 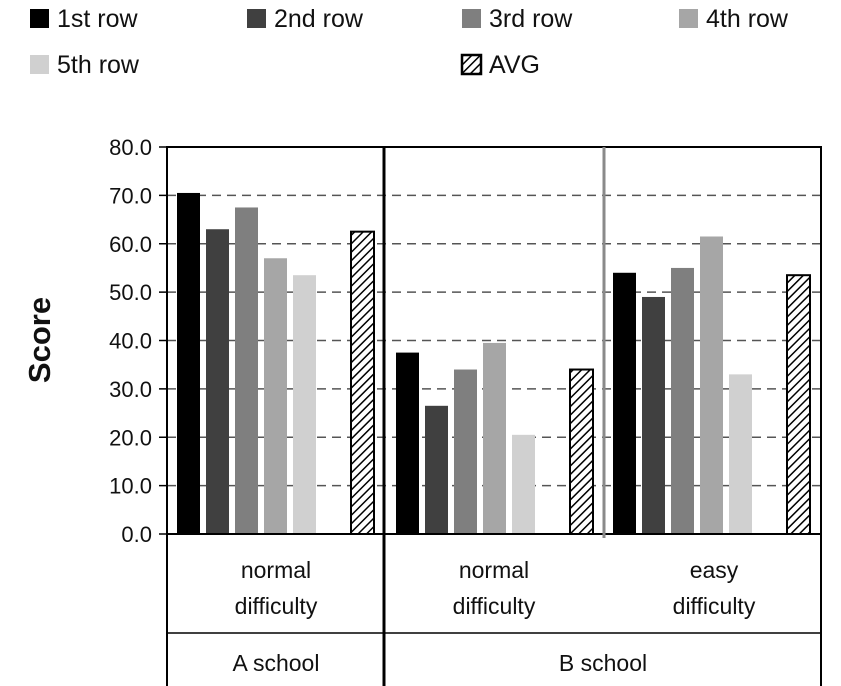 What do you see at coordinates (276, 663) in the screenshot?
I see `school-label: A school` at bounding box center [276, 663].